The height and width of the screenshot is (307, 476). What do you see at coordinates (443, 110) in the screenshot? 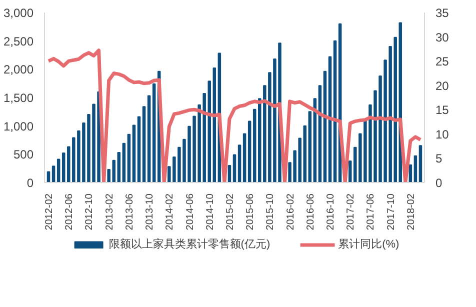
I see `y2-tick-label: 15` at bounding box center [443, 110].